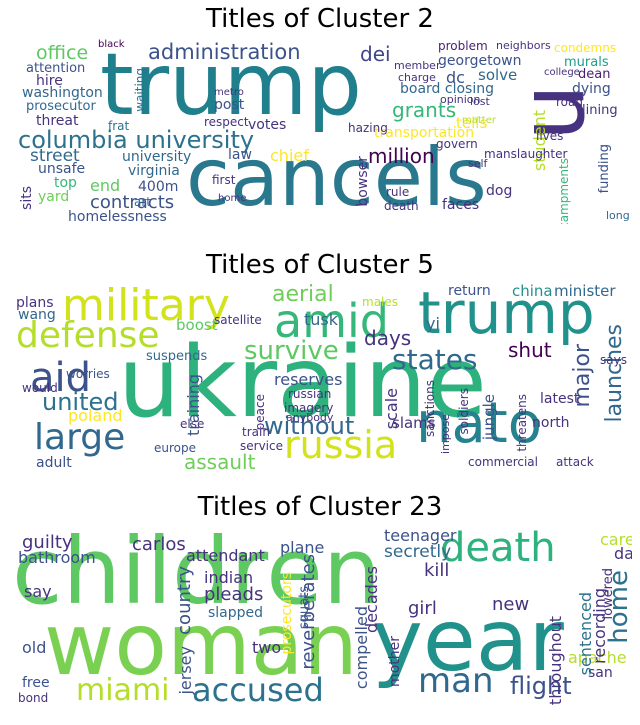 This screenshot has height=725, width=640. I want to click on word-slapped: slapped, so click(236, 613).